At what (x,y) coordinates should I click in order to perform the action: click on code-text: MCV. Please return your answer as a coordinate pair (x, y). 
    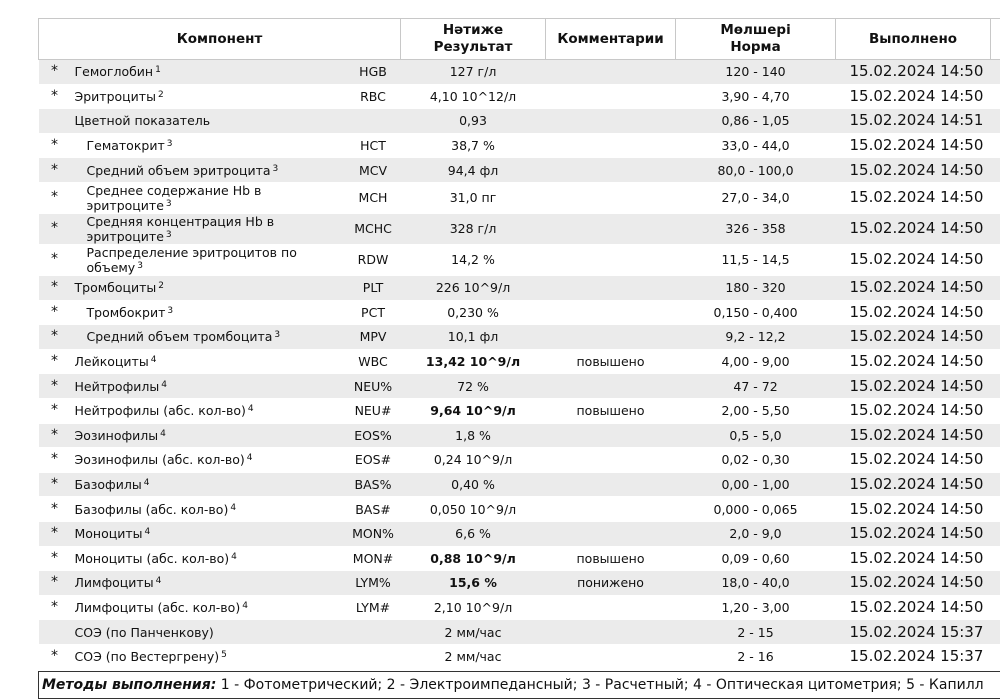
    Looking at the image, I should click on (373, 170).